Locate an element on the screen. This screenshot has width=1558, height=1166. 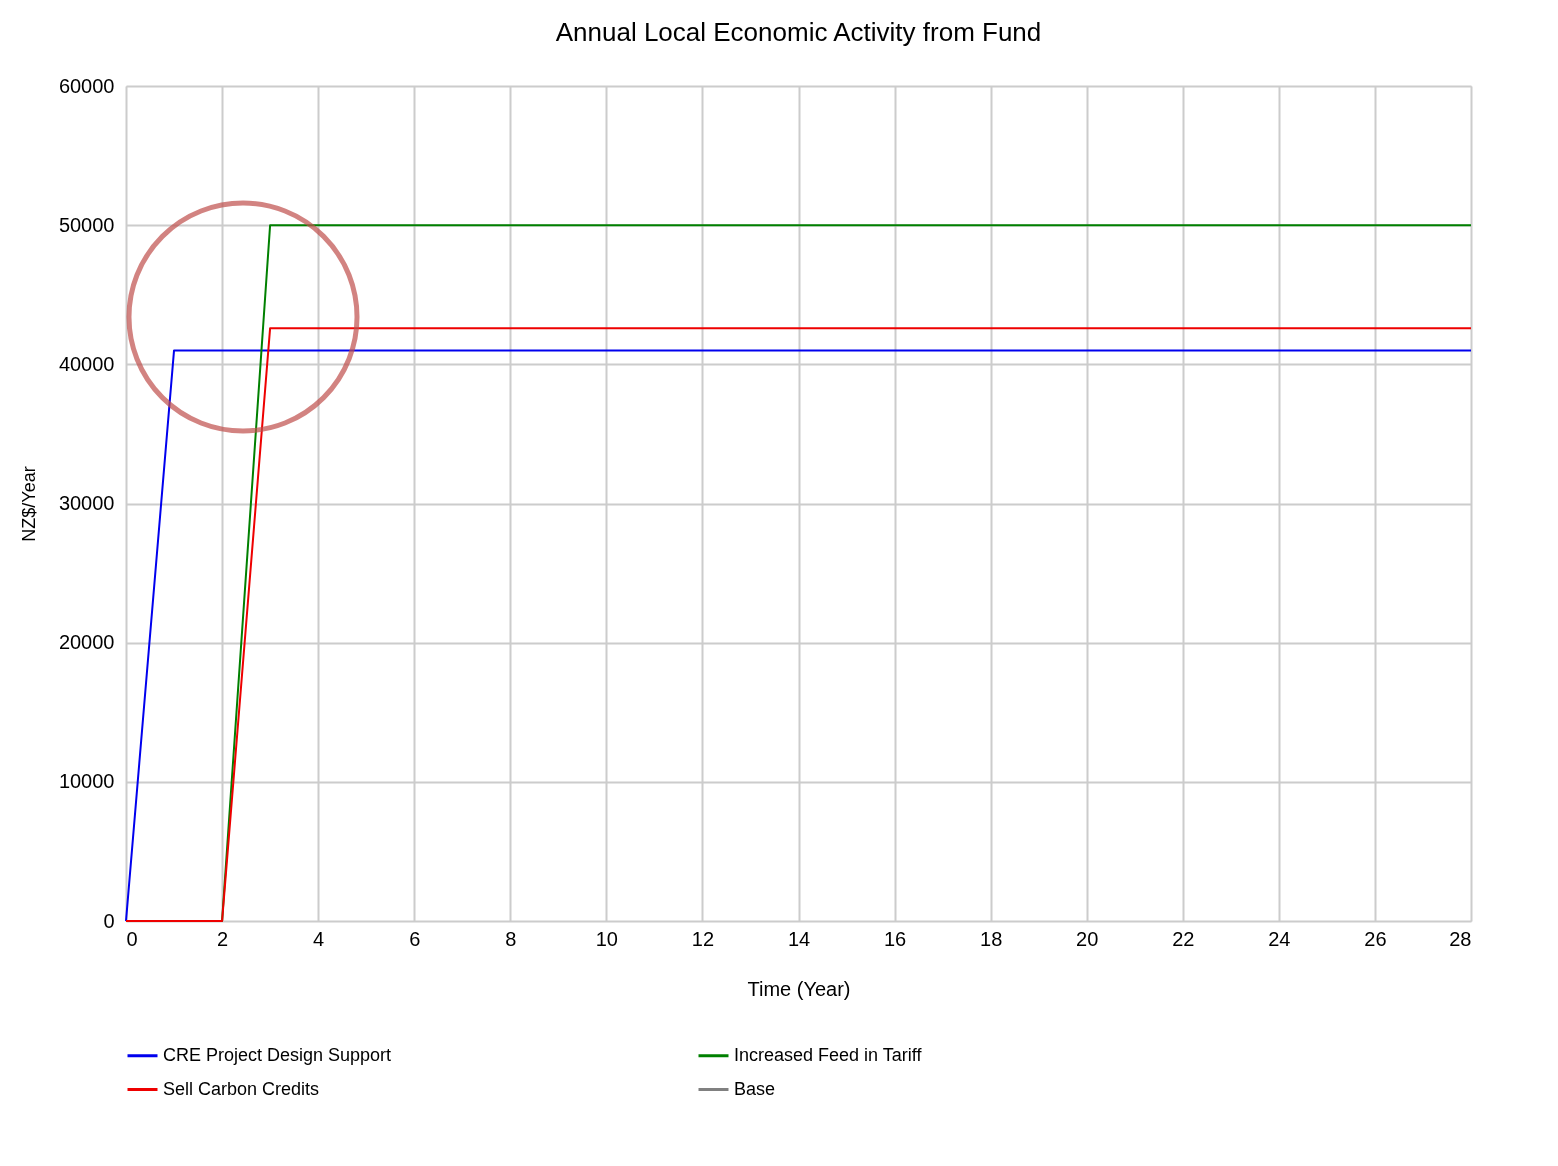
x-tick-label: 22 is located at coordinates (1183, 938).